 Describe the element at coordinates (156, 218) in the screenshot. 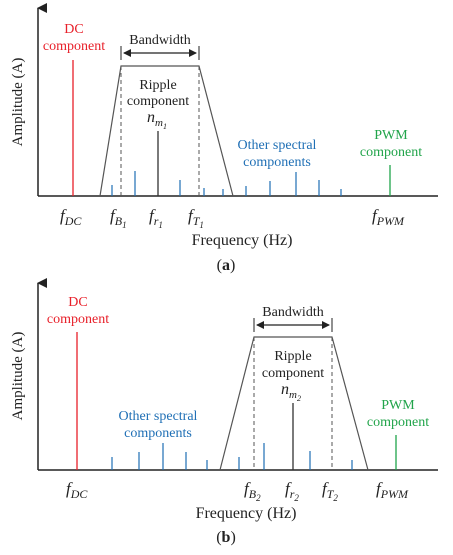

I see `tick-f-r: fr1` at that location.